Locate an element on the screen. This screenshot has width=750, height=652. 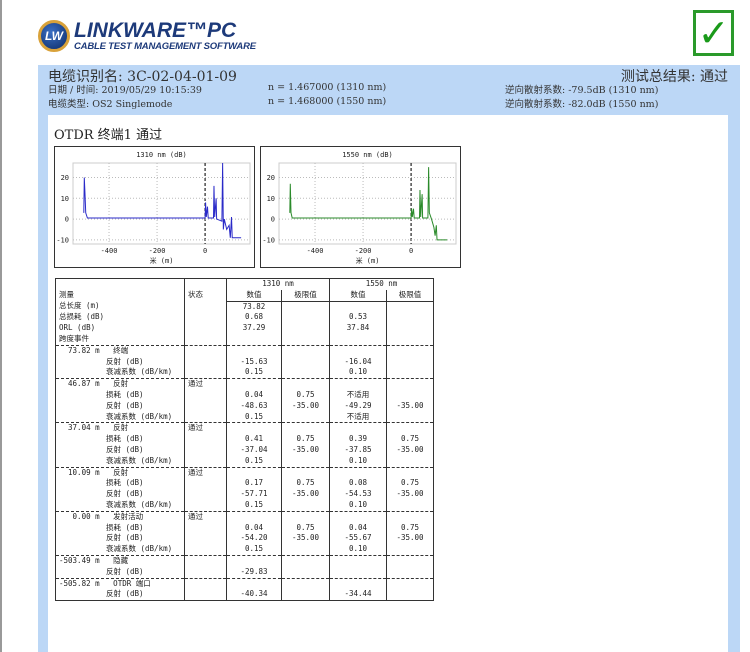
cell: -55.67 is located at coordinates (358, 539).